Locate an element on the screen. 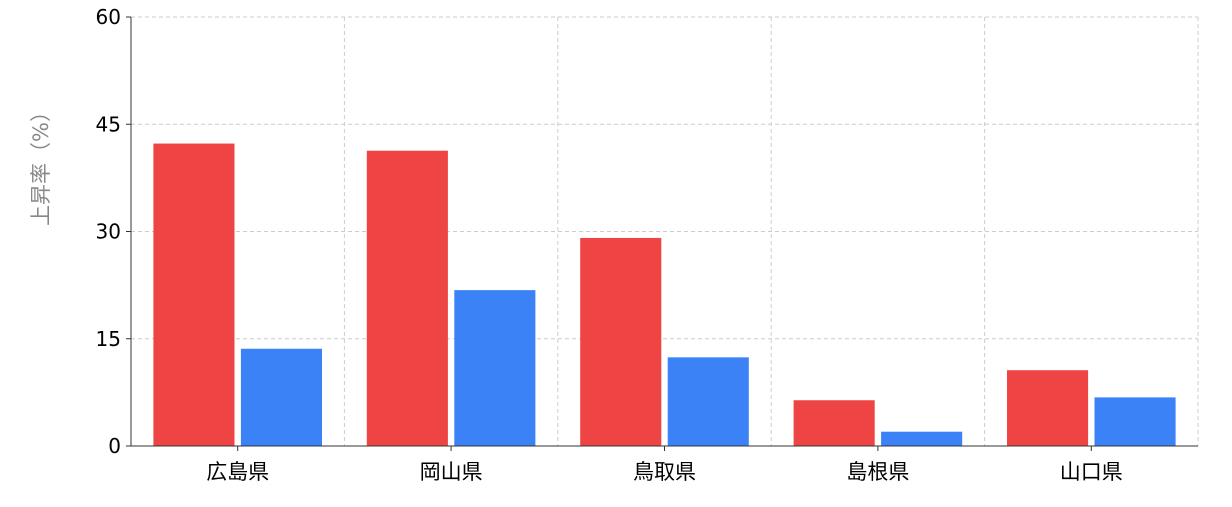 This screenshot has width=1232, height=507. y-tick-label: 60 is located at coordinates (108, 17).